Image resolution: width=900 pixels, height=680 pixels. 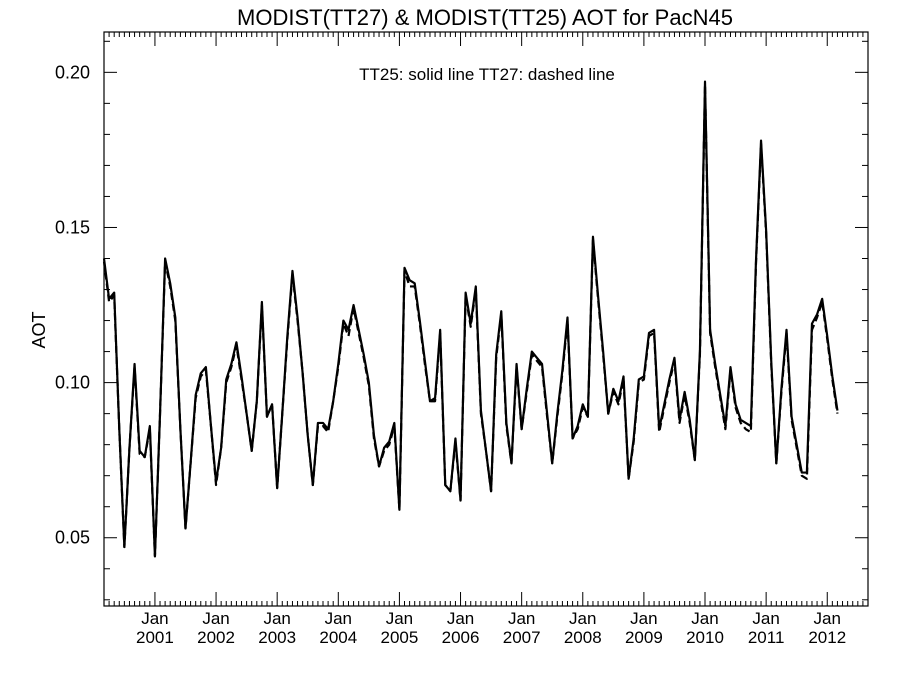 What do you see at coordinates (216, 637) in the screenshot?
I see `x-tick-label-year: 2002` at bounding box center [216, 637].